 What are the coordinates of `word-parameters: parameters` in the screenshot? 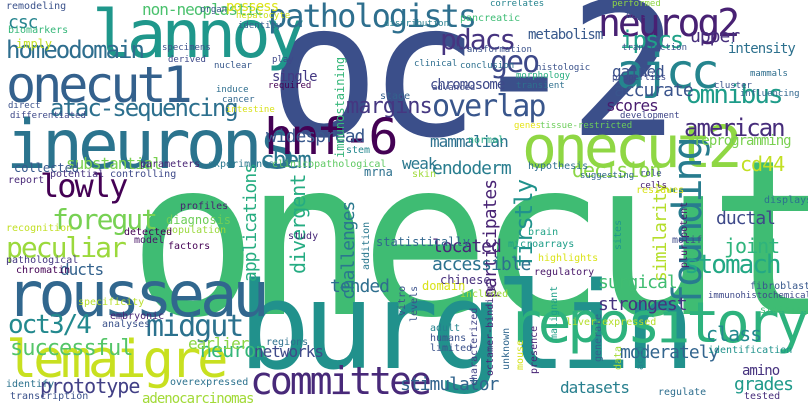 It's located at (170, 164).